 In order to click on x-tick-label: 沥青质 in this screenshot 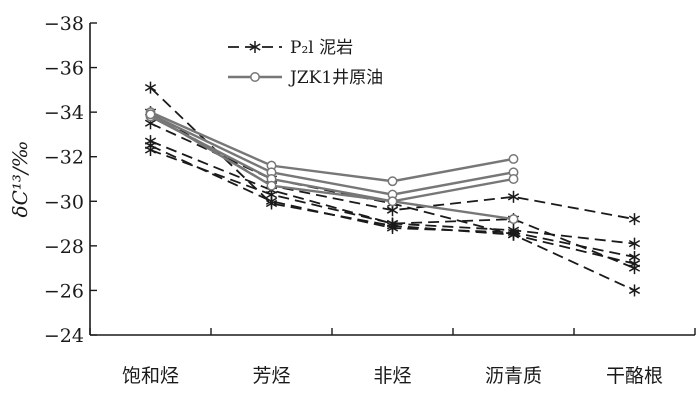, I will do `click(513, 376)`.